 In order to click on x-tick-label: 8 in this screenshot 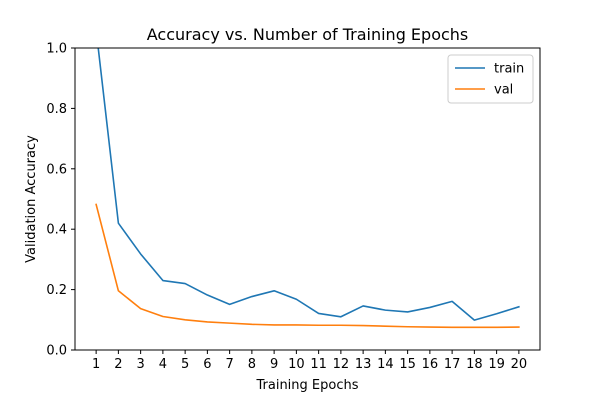, I will do `click(252, 364)`.